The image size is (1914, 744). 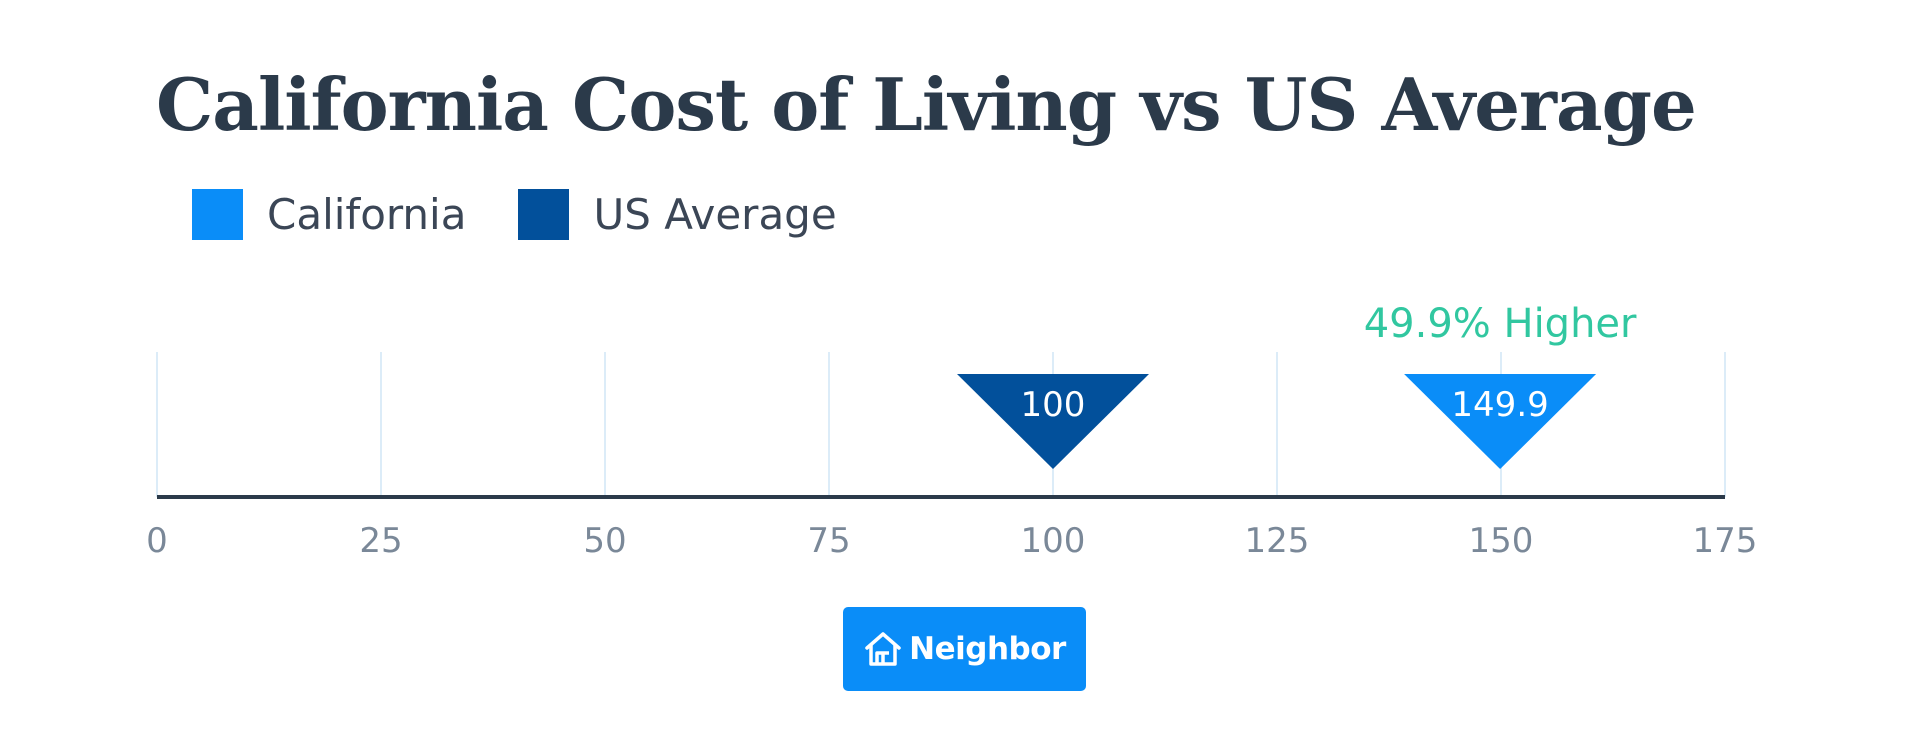 I want to click on marker-us-average, so click(x=1053, y=421).